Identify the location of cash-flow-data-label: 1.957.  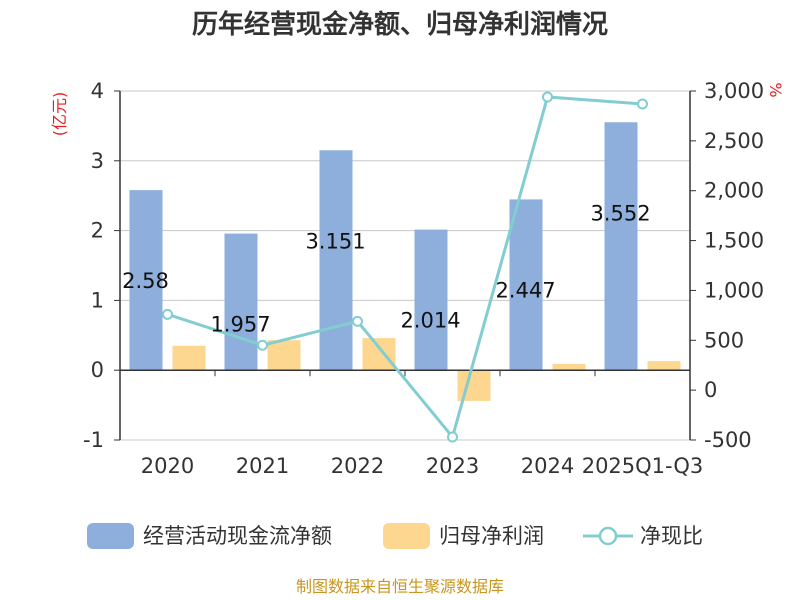
(240, 325).